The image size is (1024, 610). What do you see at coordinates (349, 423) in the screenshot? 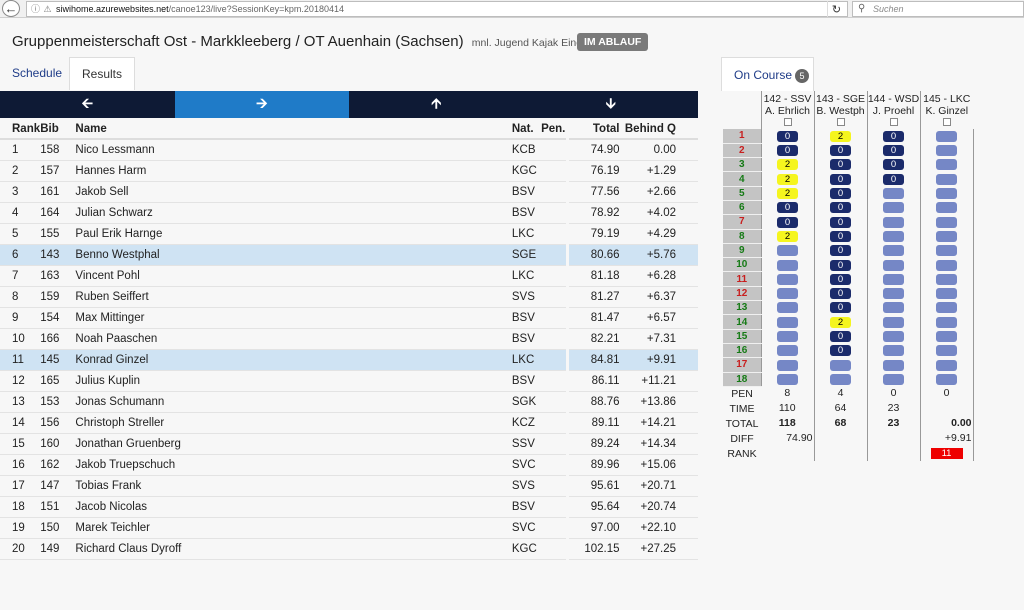
I see `result-row: 14 156 Christoph Streller KCZ 89.11 +14.21` at bounding box center [349, 423].